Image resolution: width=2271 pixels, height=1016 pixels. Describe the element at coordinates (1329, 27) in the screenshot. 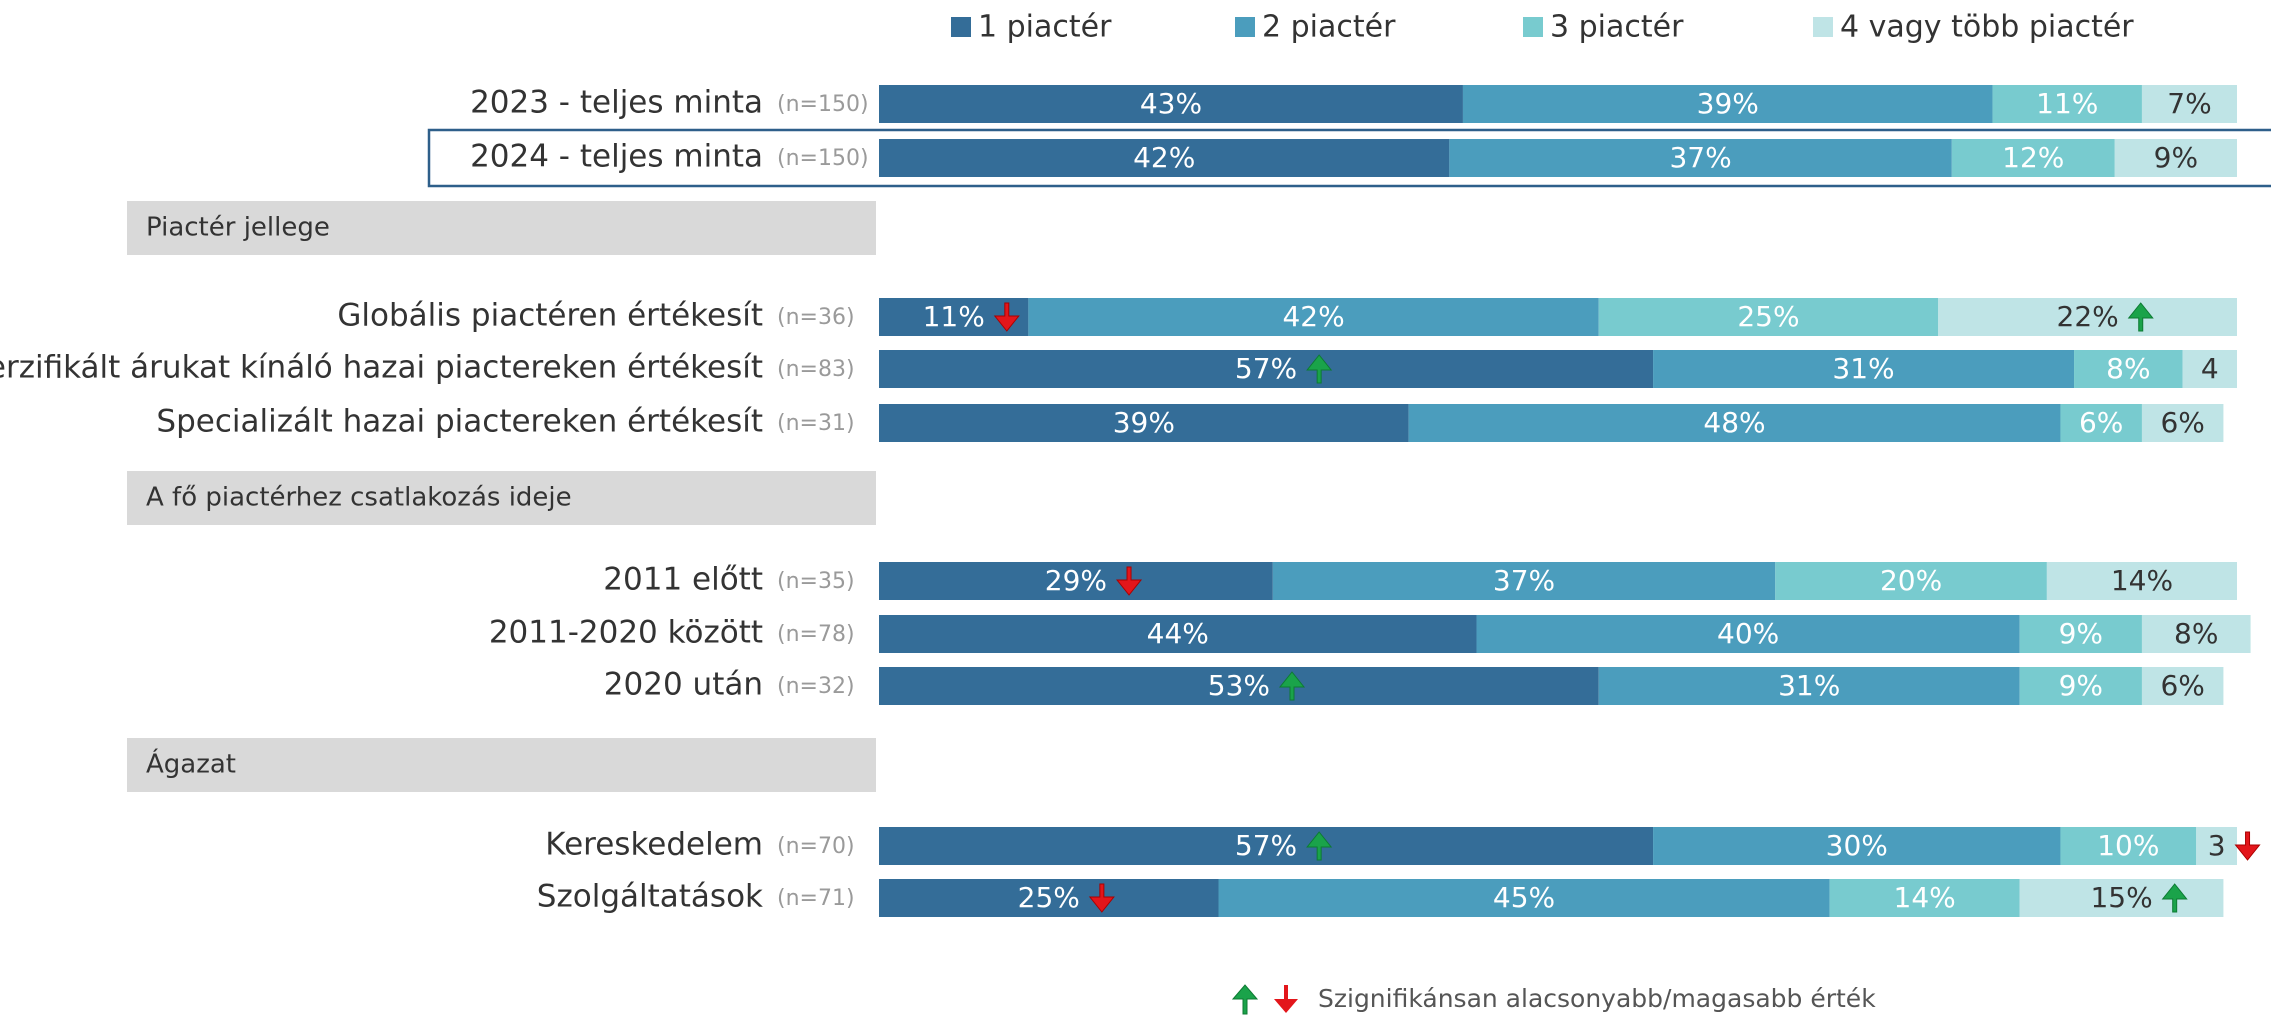

I see `legend-label: 2 piactér` at that location.